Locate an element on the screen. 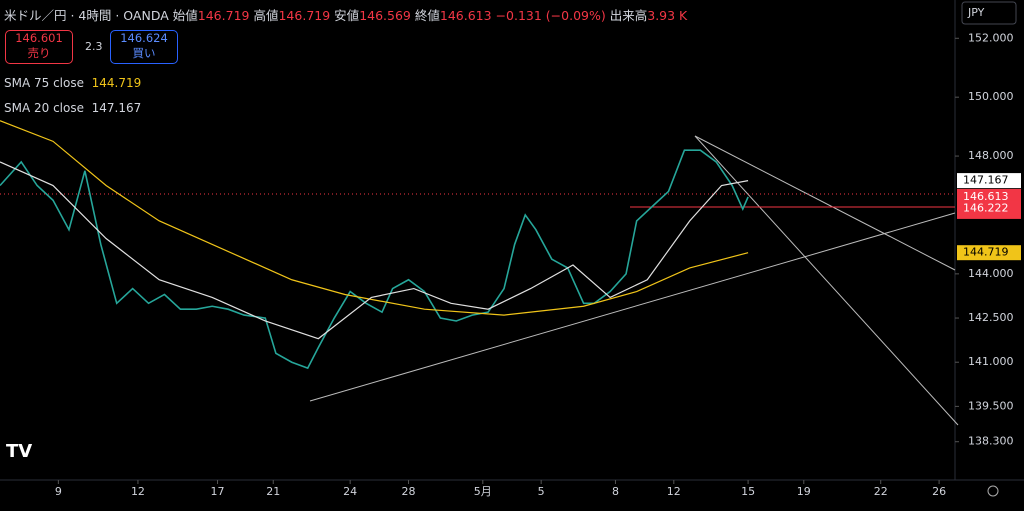 The image size is (1024, 511). y-tick-label: 138.300 is located at coordinates (991, 441).